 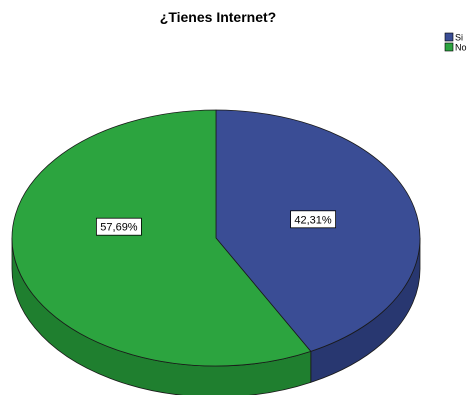 I want to click on data-labels: 42,31% 57,69%, so click(x=216, y=223).